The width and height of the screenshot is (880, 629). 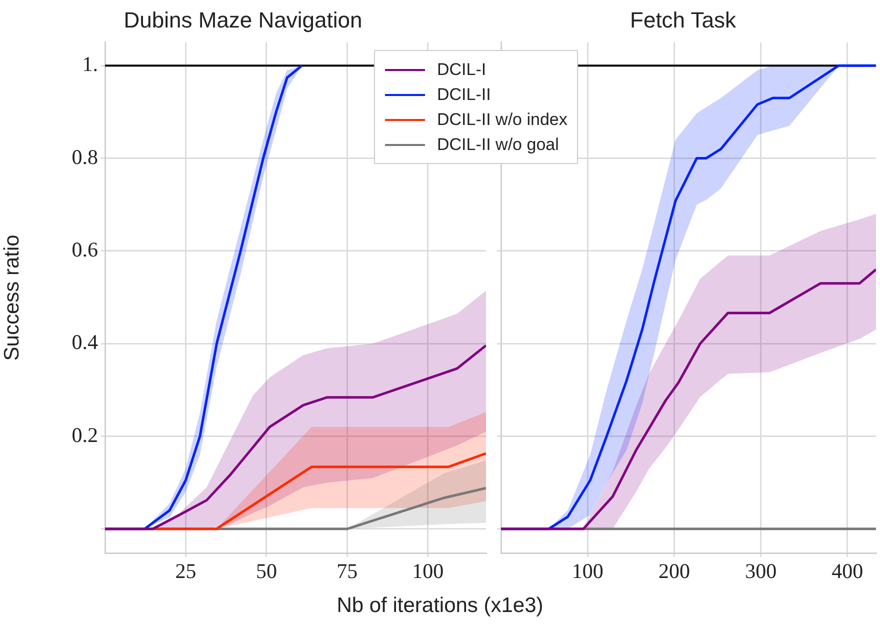 What do you see at coordinates (674, 571) in the screenshot?
I see `x-tick-label: 200` at bounding box center [674, 571].